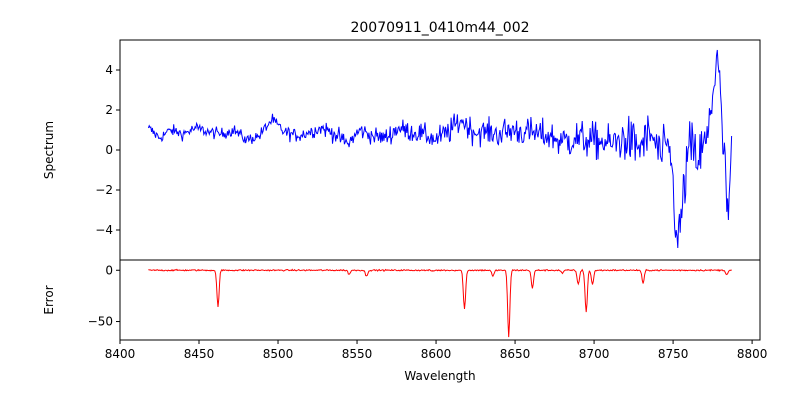 Image resolution: width=800 pixels, height=404 pixels. I want to click on x-tick-label: 8500, so click(278, 354).